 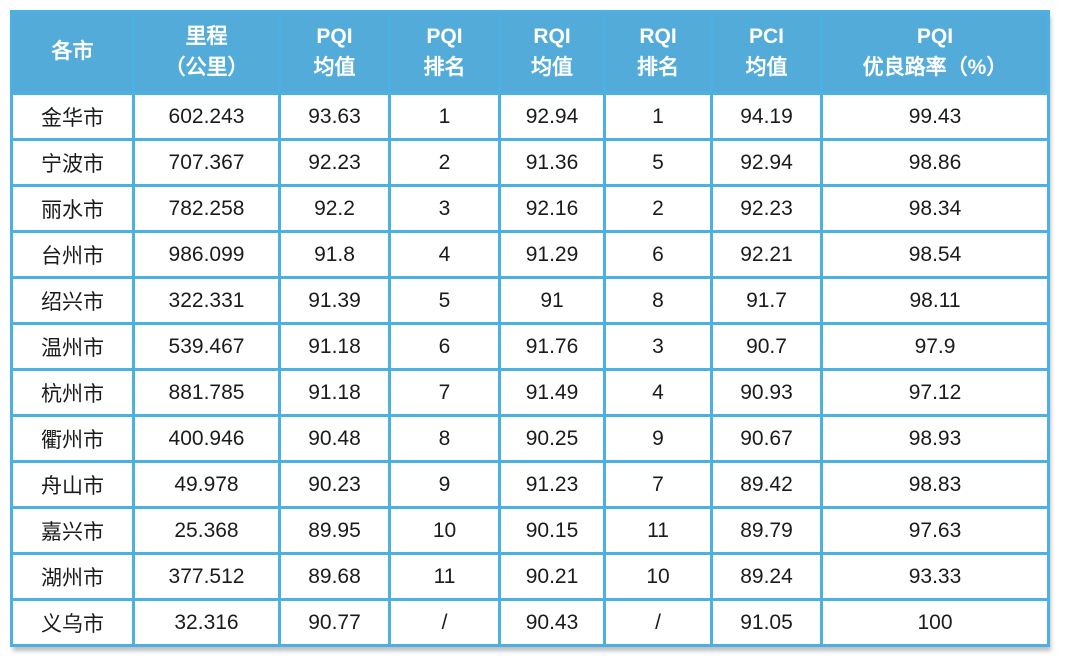 What do you see at coordinates (766, 37) in the screenshot?
I see `column-header-line1: PCI` at bounding box center [766, 37].